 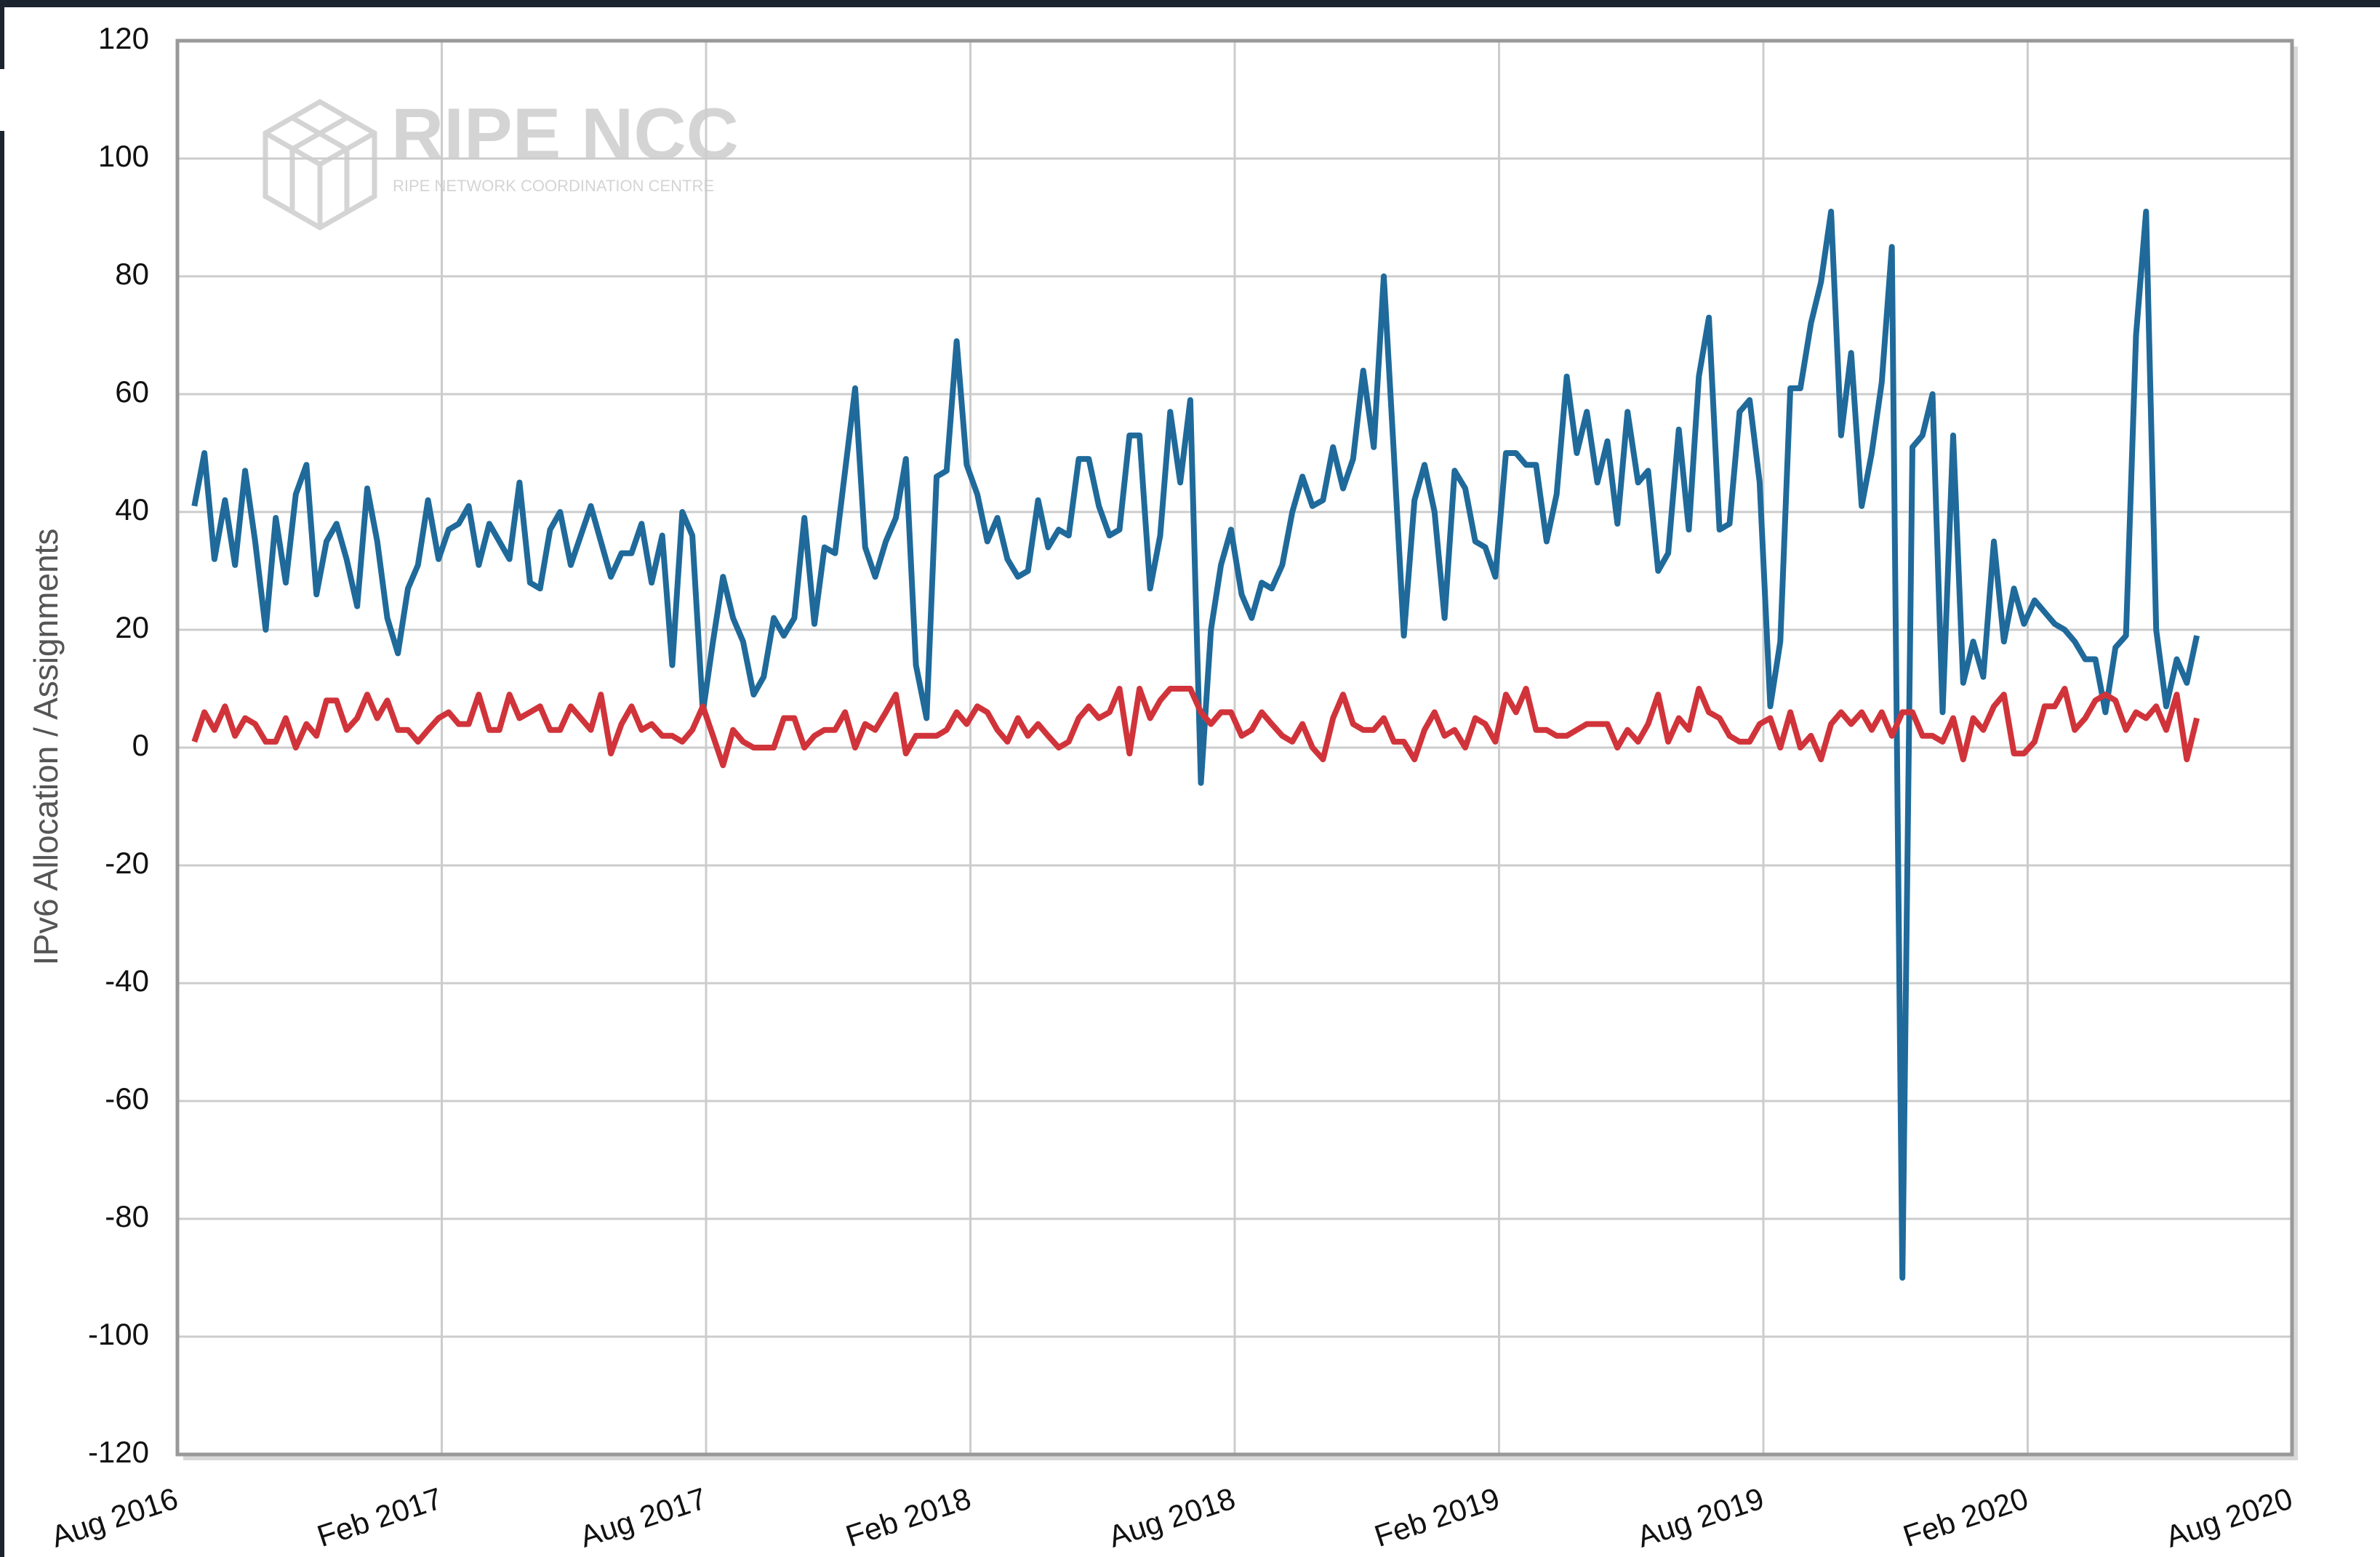 I want to click on y-tick-label: 0, so click(x=140, y=745).